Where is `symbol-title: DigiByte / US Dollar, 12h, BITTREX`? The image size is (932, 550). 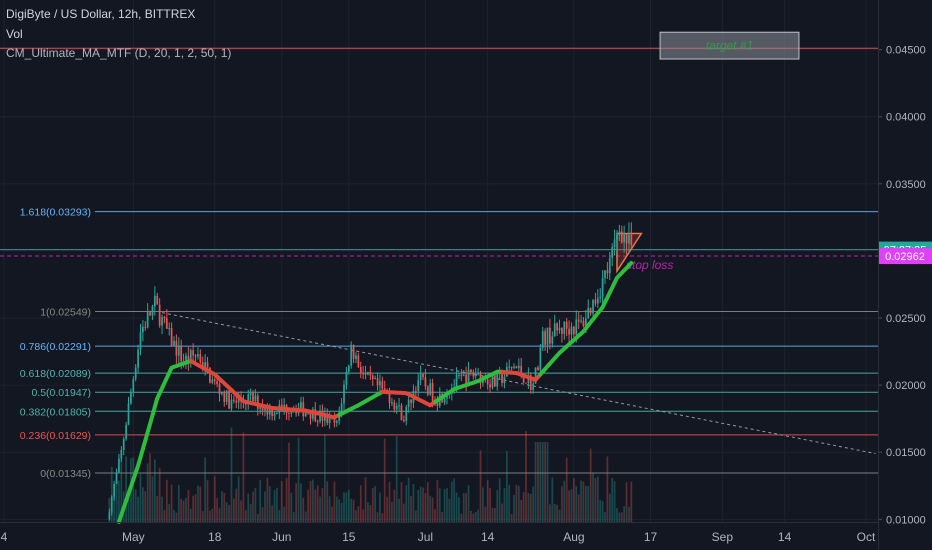
symbol-title: DigiByte / US Dollar, 12h, BITTREX is located at coordinates (101, 14).